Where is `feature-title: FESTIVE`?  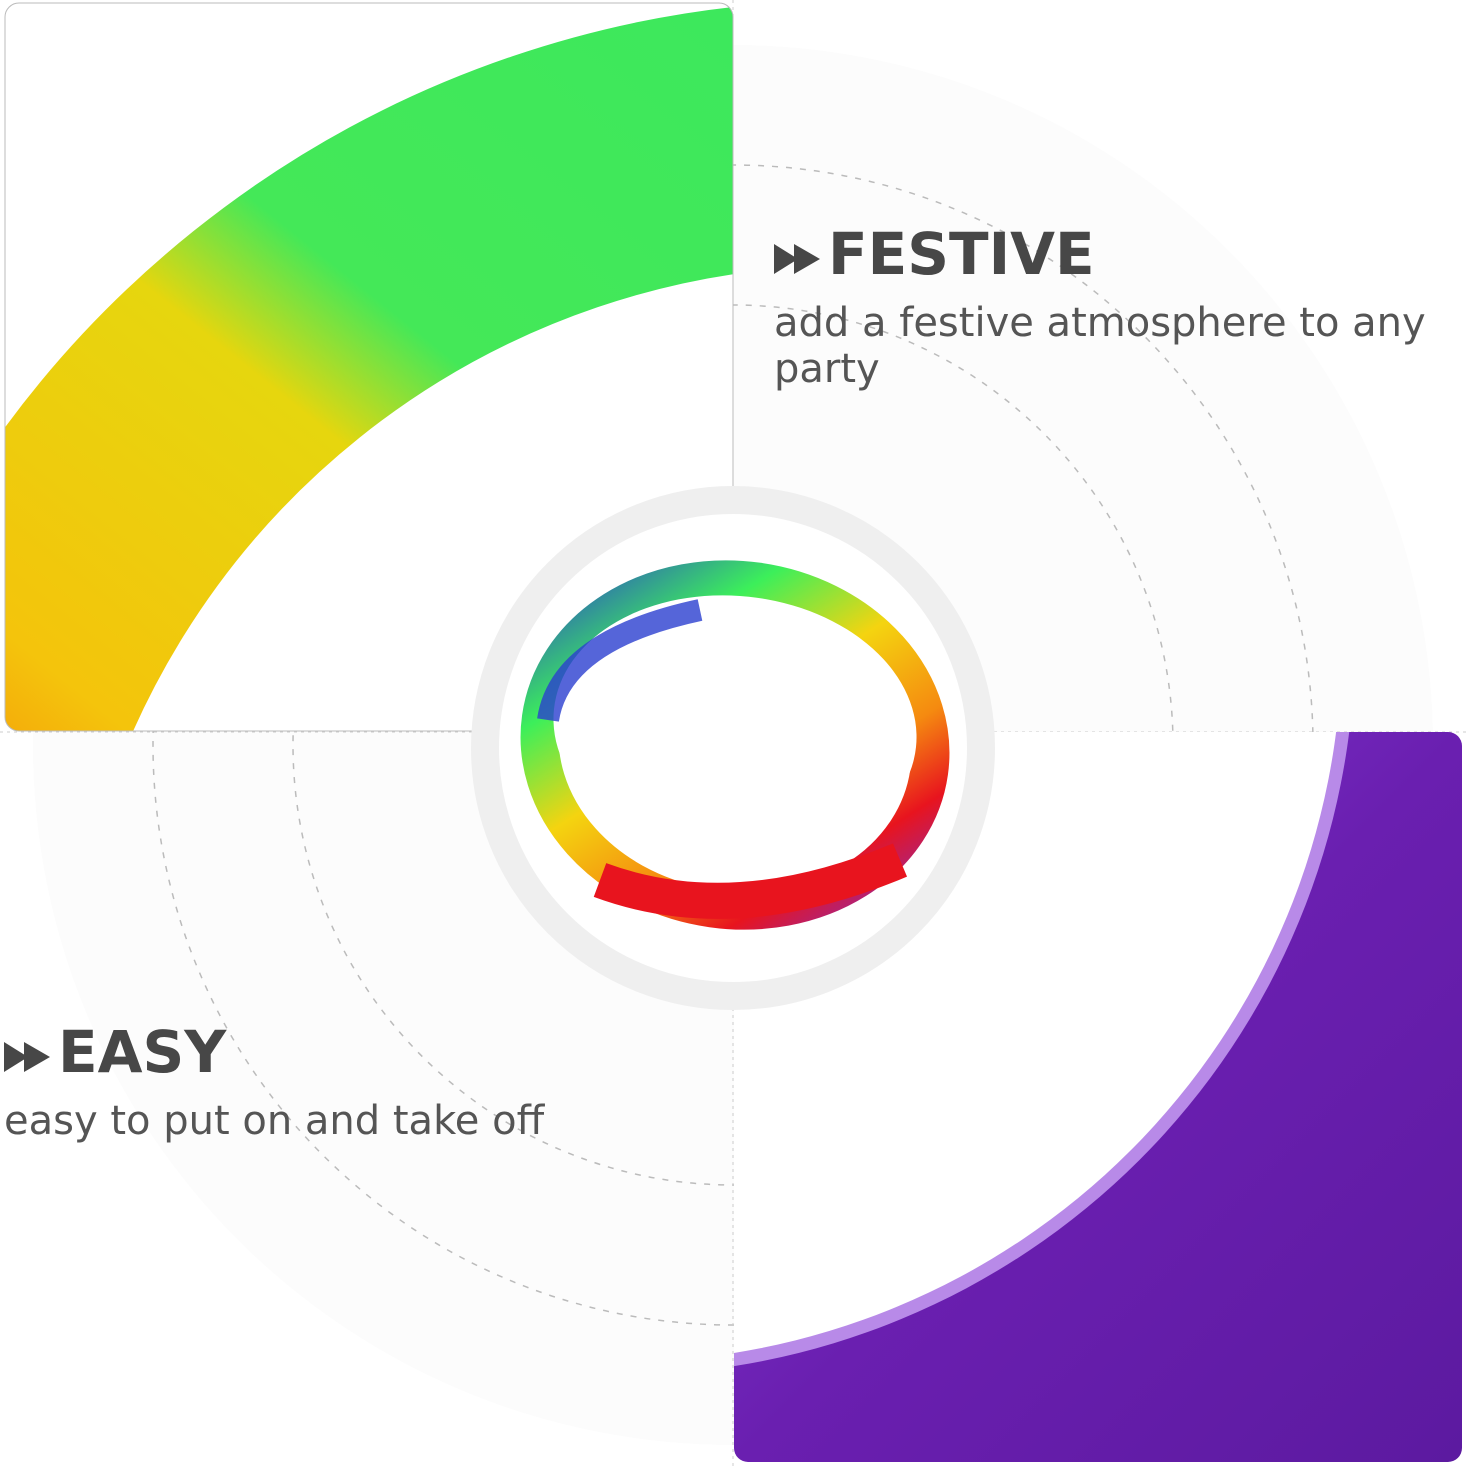
feature-title: FESTIVE is located at coordinates (961, 254).